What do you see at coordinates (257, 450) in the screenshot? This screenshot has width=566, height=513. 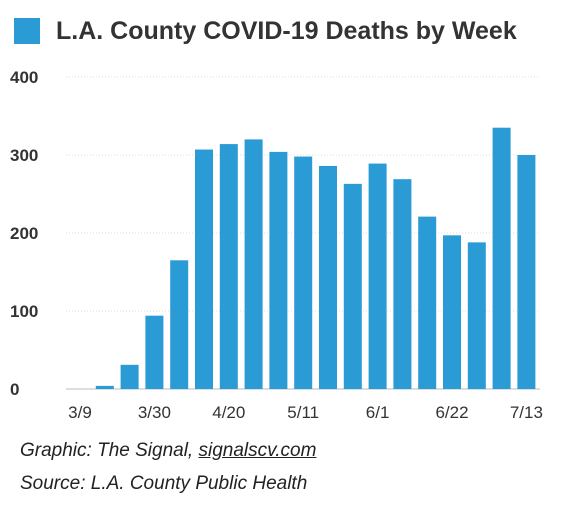 I see `credit-link: signalscv.com` at bounding box center [257, 450].